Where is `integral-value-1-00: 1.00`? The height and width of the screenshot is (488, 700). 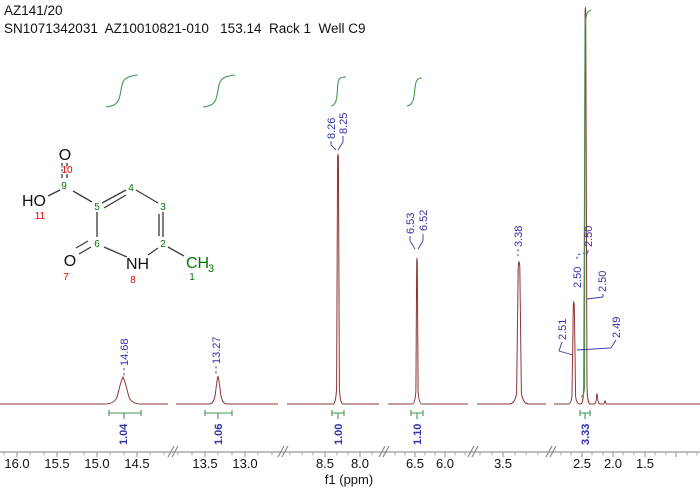
integral-value-1-00: 1.00 is located at coordinates (339, 434).